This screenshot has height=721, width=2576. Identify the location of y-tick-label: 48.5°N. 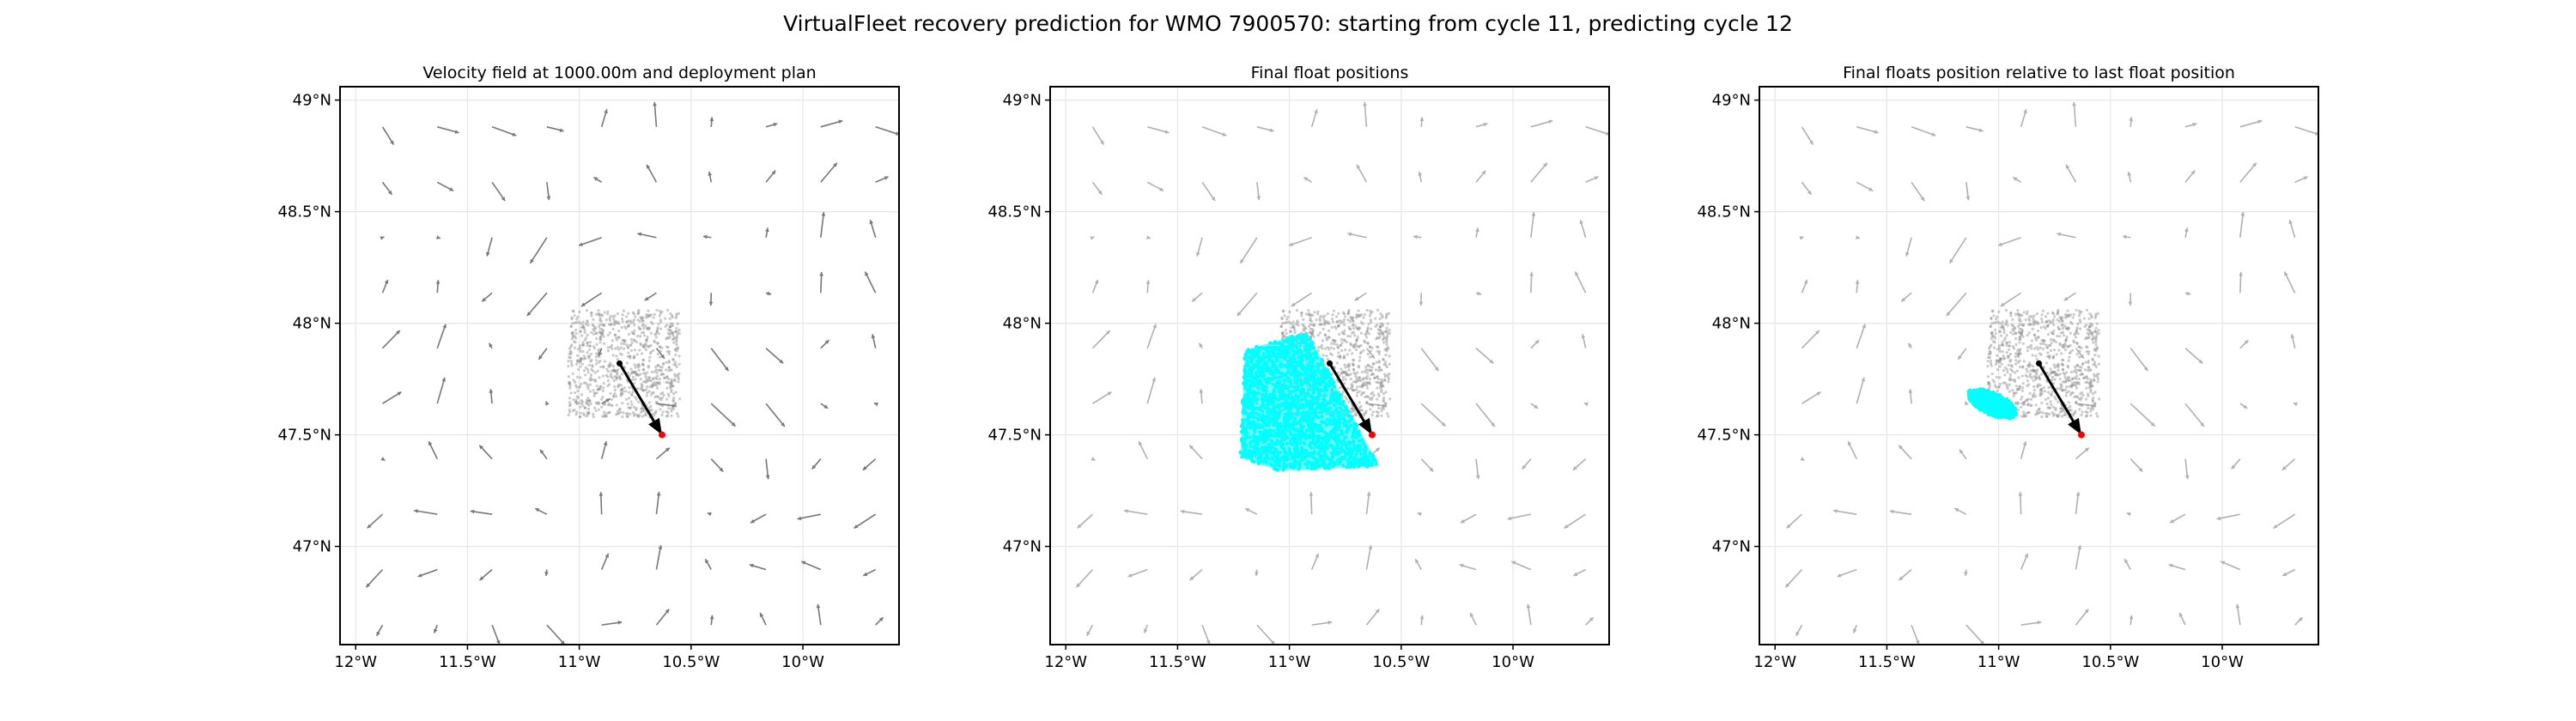
(304, 212).